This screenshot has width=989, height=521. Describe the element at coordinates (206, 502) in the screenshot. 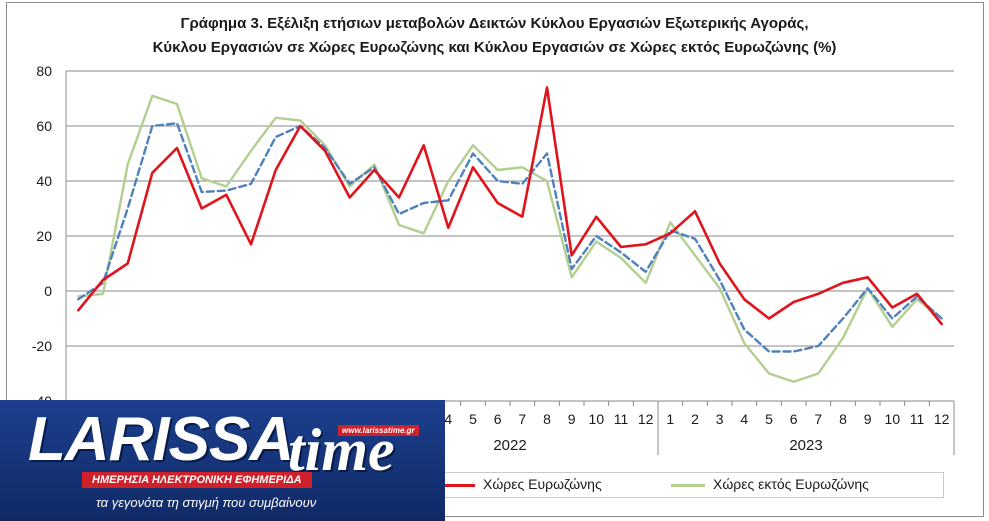

I see `logo-tagline: τα γεγονότα τη στιγμή που συμβαίνουν` at that location.